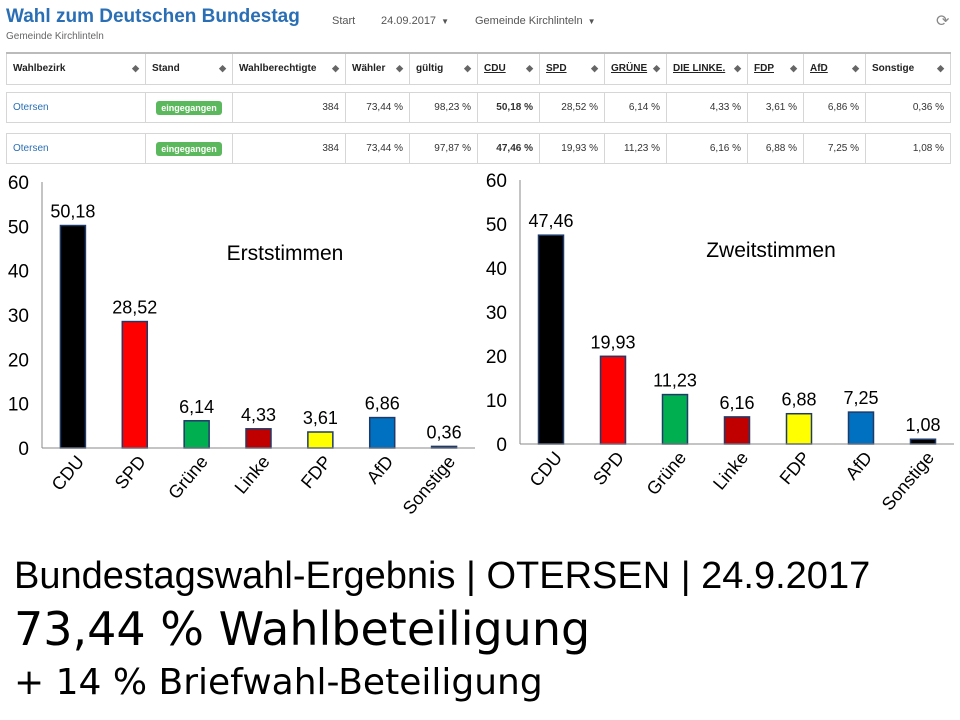 This screenshot has width=960, height=720. Describe the element at coordinates (908, 68) in the screenshot. I see `column-header-sonstige: Sonstige ◆` at that location.